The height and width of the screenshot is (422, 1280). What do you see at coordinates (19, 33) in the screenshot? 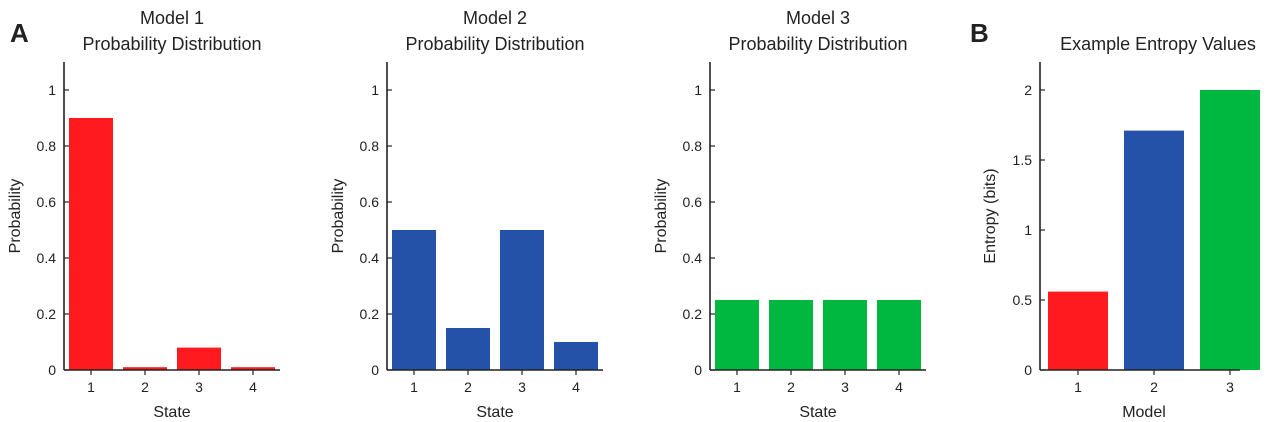
I see `panel-label-a: A` at bounding box center [19, 33].